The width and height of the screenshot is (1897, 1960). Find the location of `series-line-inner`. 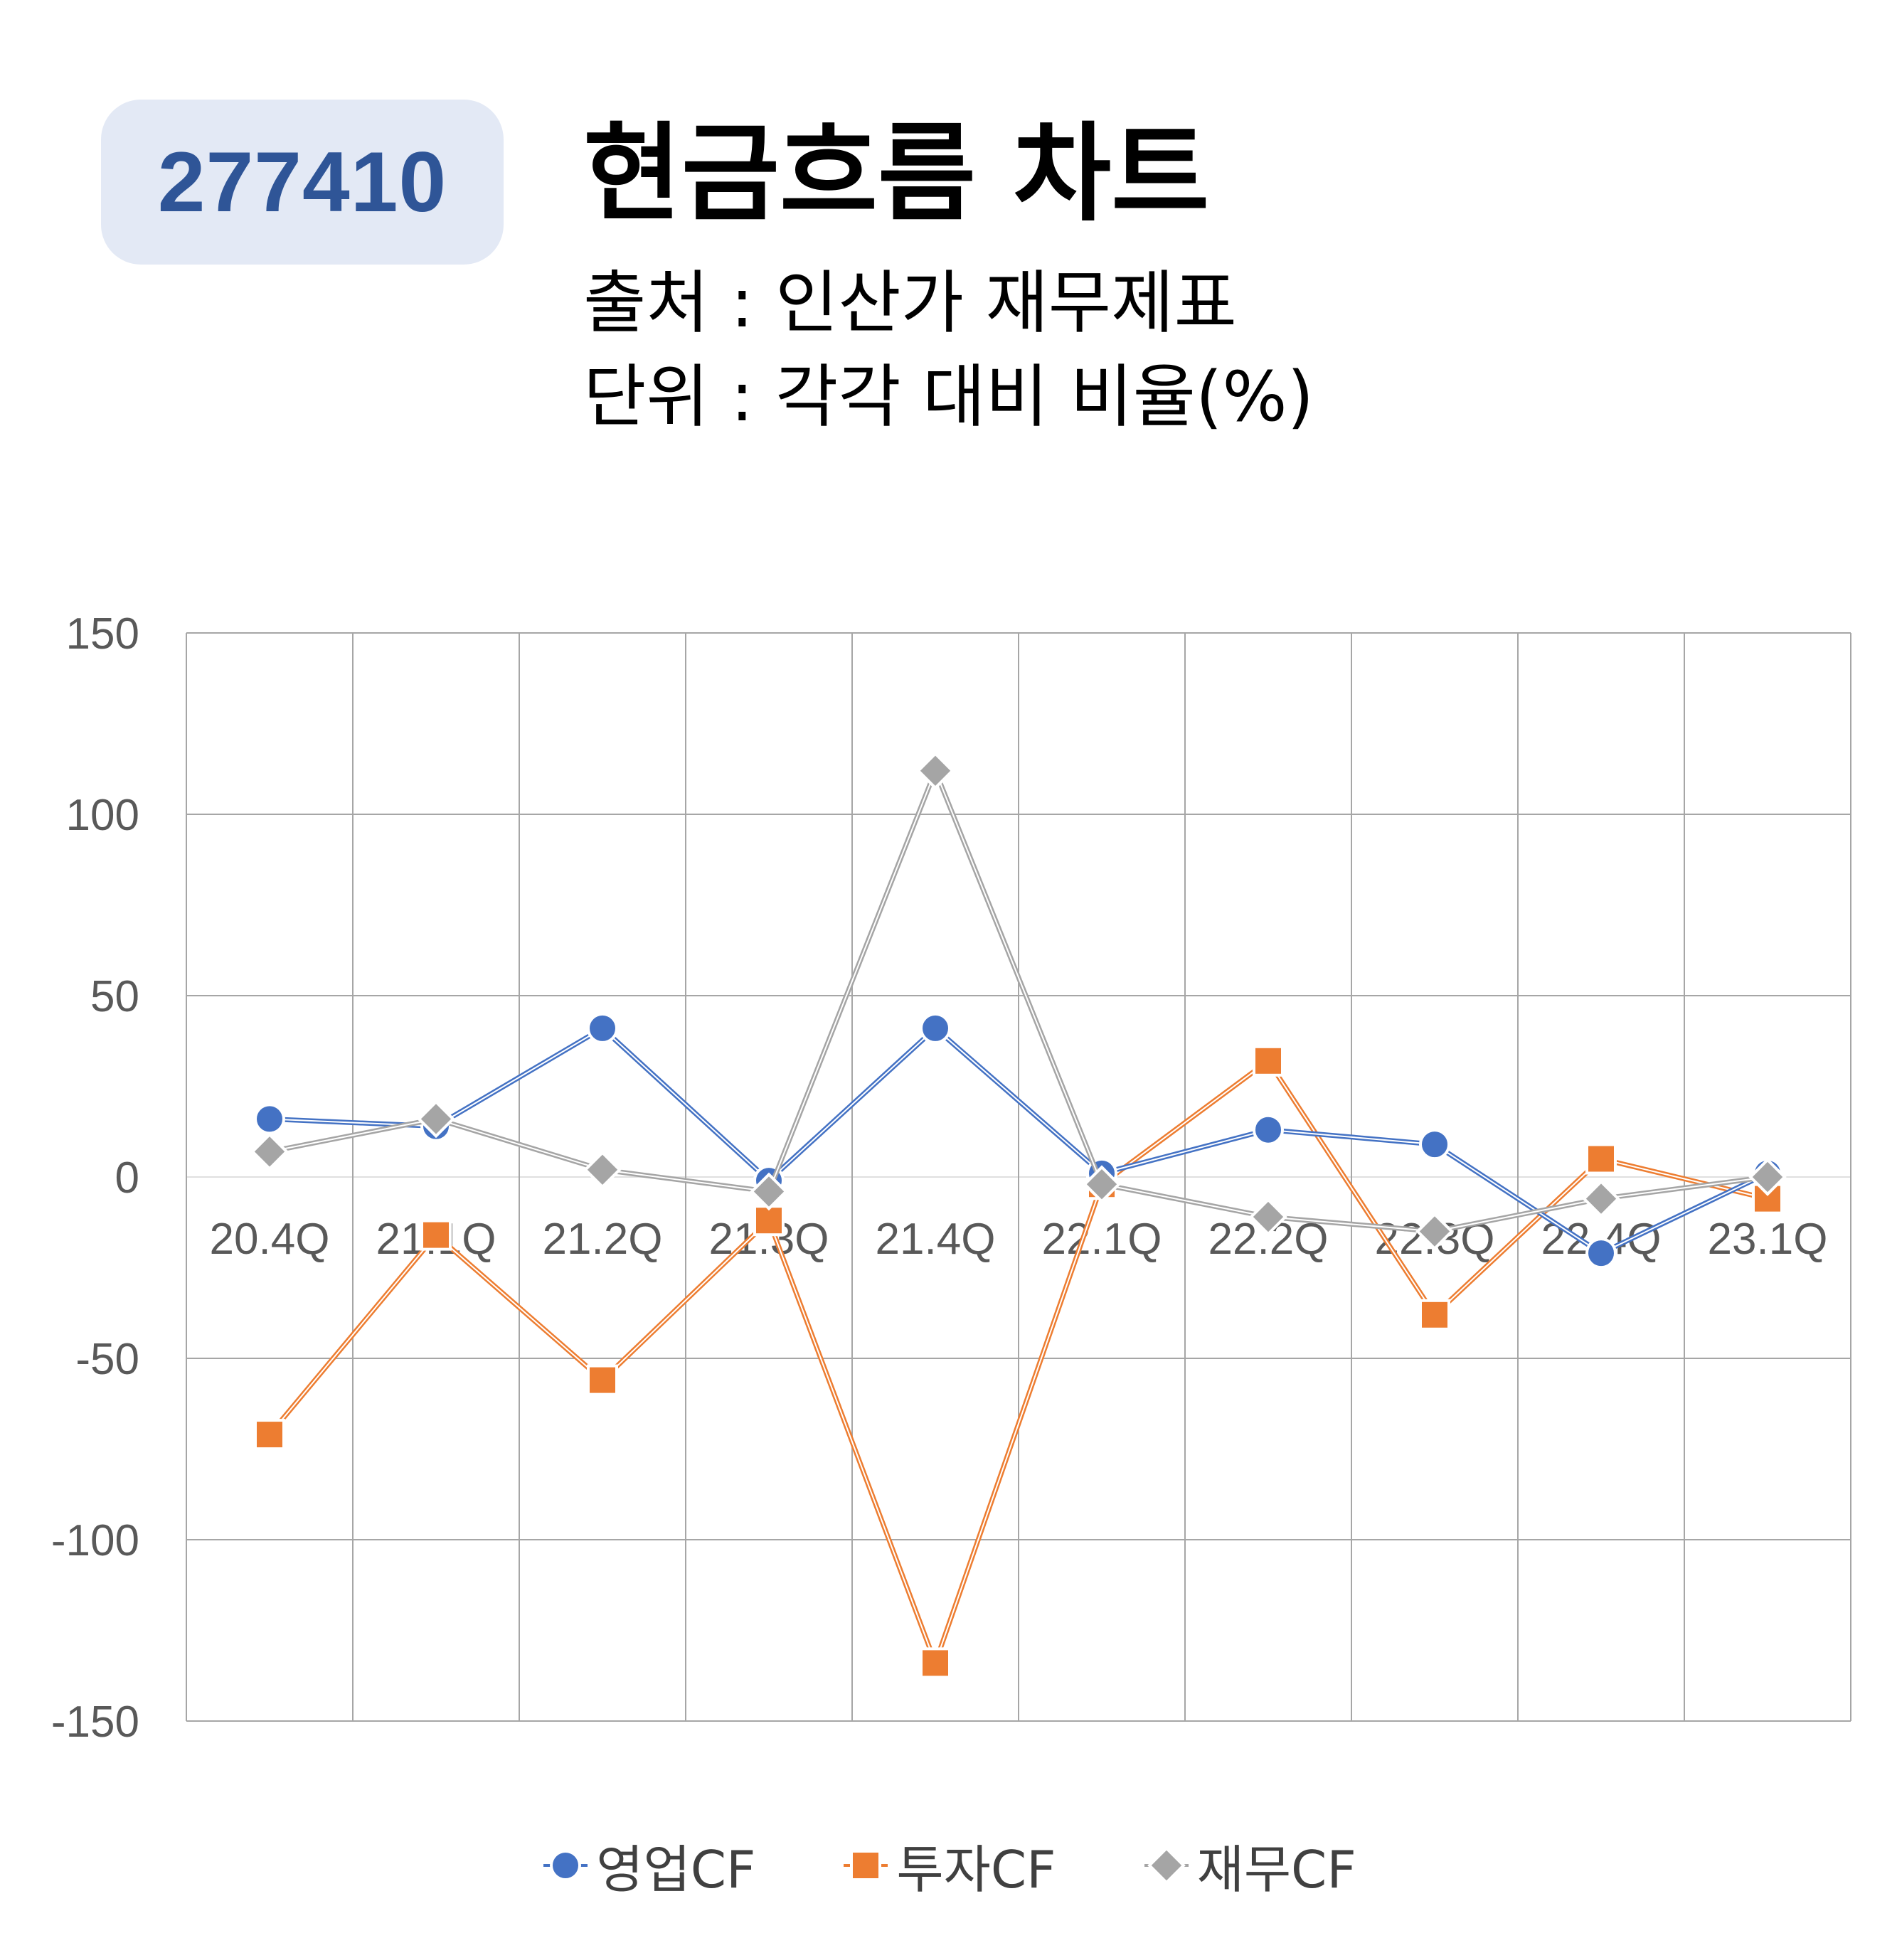

series-line-inner is located at coordinates (1019, 1141).